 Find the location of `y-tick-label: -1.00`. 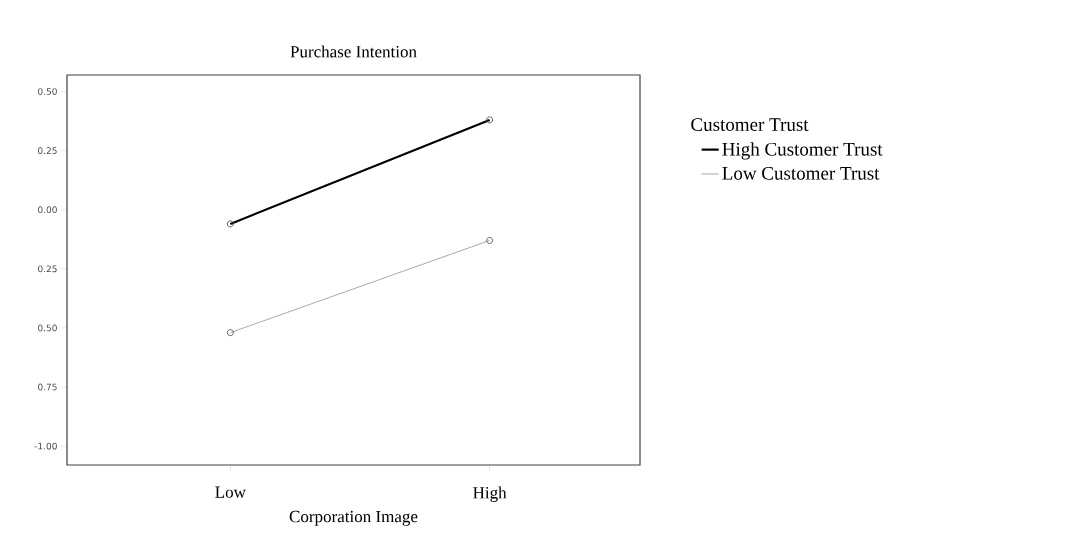

y-tick-label: -1.00 is located at coordinates (45, 446).